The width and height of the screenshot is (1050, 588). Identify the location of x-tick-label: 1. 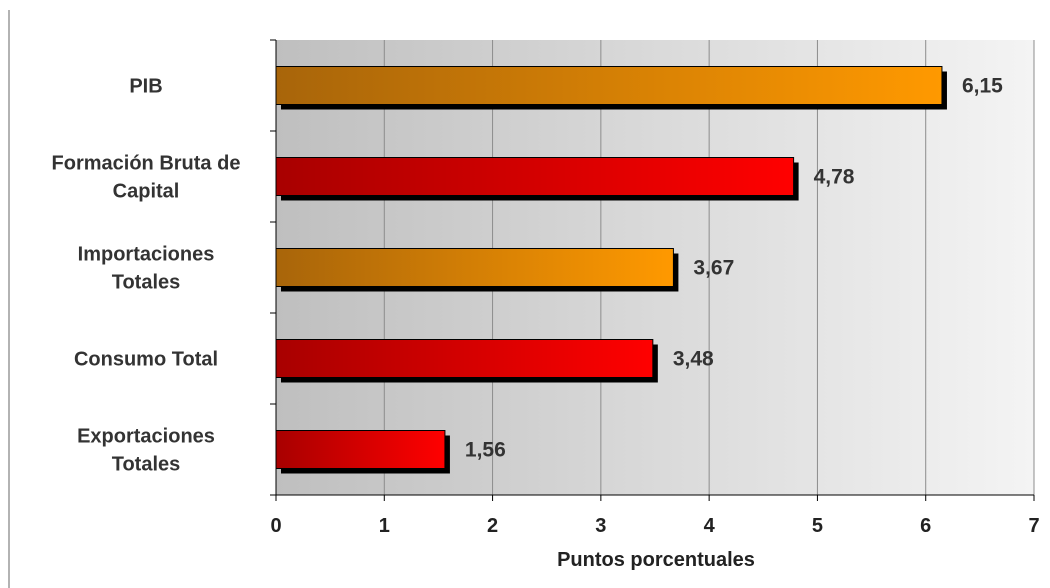
(384, 526).